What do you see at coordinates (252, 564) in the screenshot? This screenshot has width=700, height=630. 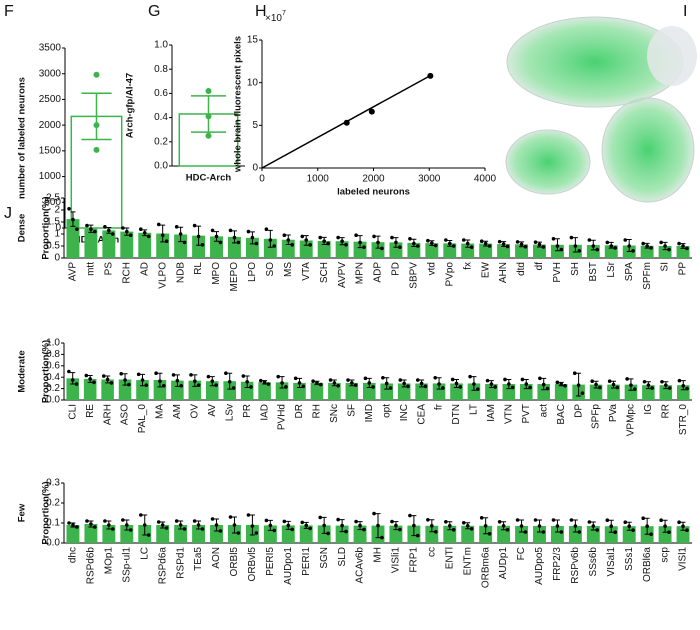 I see `x-tick-label: ORBvl5` at bounding box center [252, 564].